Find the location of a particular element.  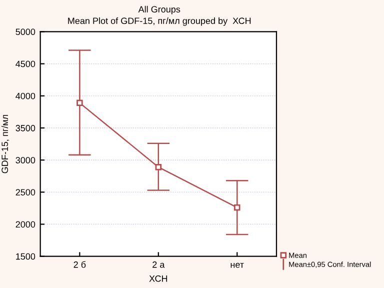

chart-subtitle: Mean Plot of GDF-15, пг/мл grouped by ХСН is located at coordinates (159, 21).